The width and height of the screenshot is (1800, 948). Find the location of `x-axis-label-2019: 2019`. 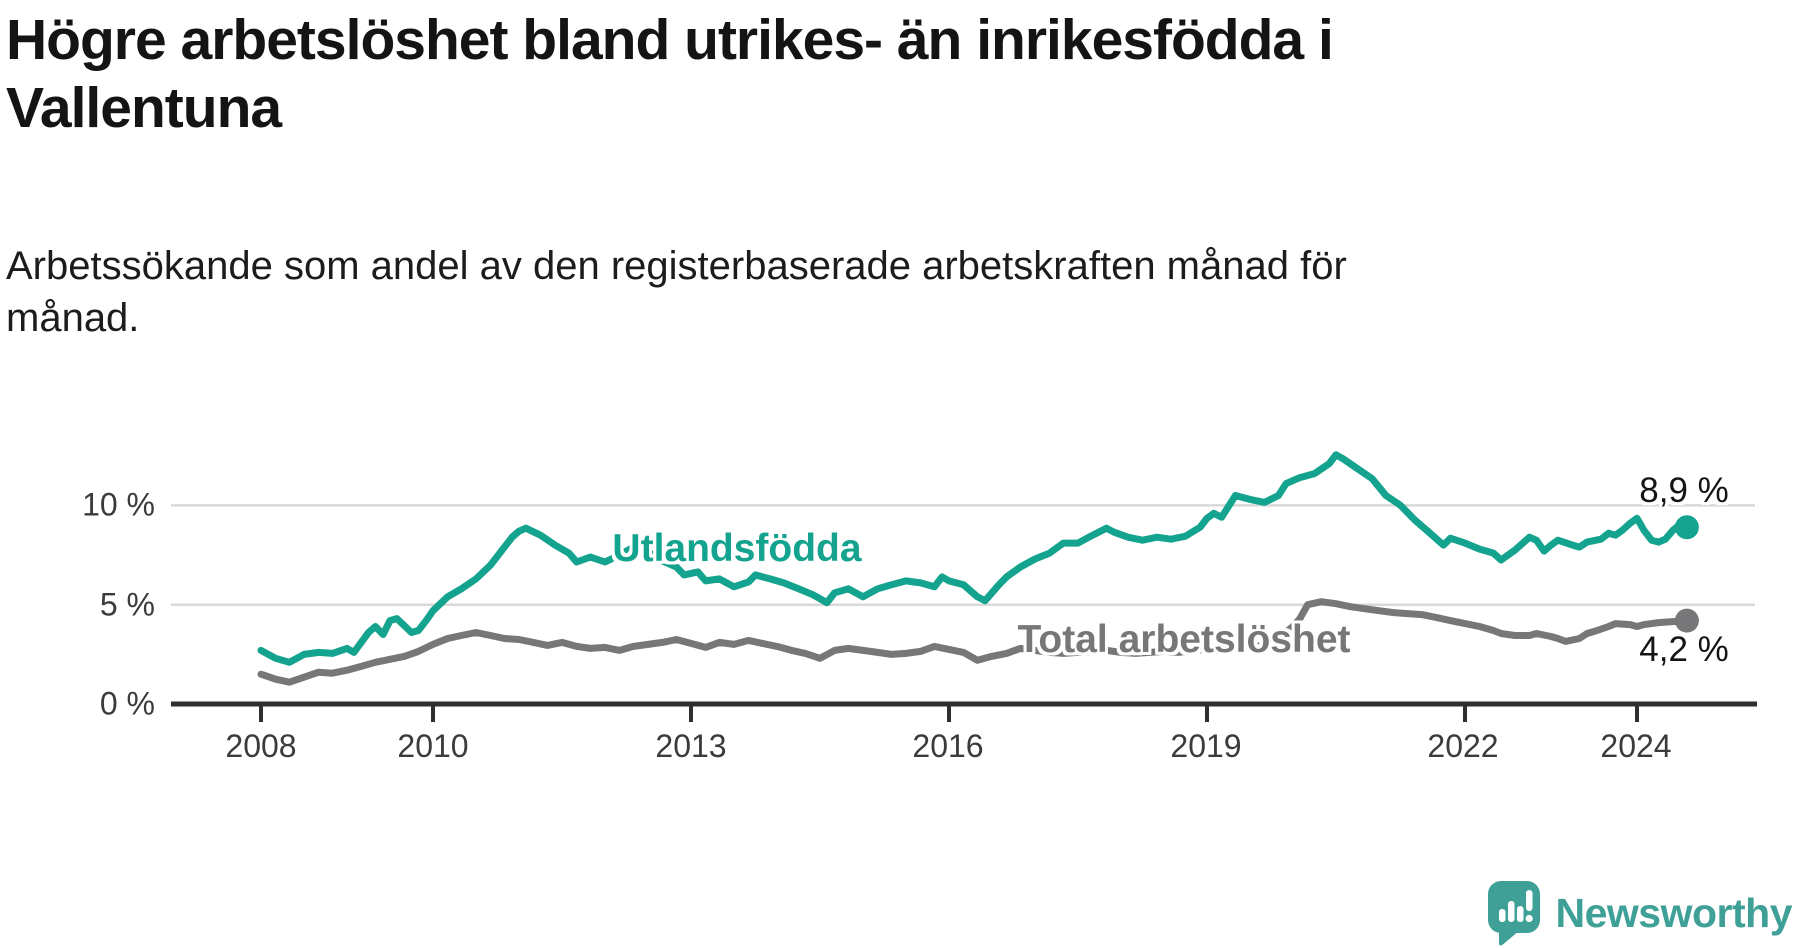

x-axis-label-2019: 2019 is located at coordinates (1206, 746).